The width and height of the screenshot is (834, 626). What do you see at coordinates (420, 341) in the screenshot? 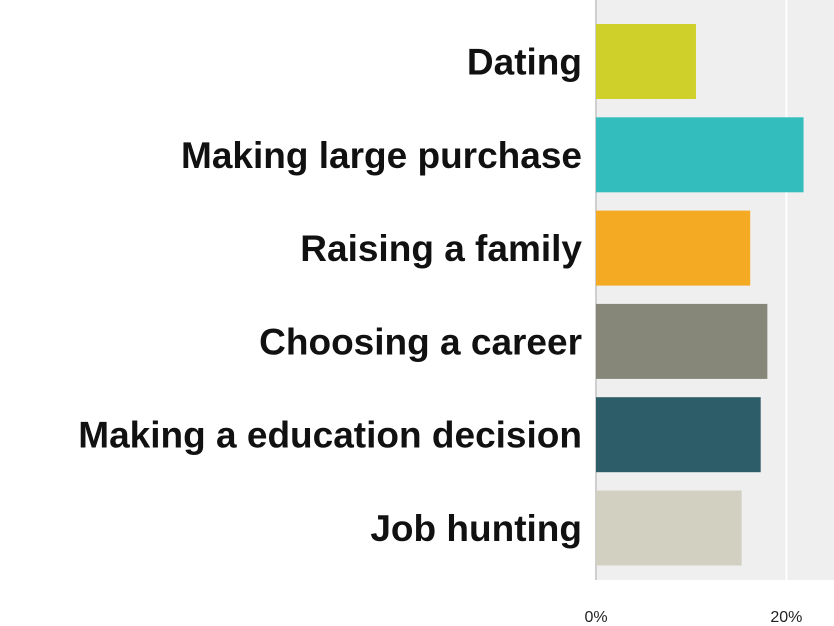
I see `category-label: Choosing a career` at bounding box center [420, 341].